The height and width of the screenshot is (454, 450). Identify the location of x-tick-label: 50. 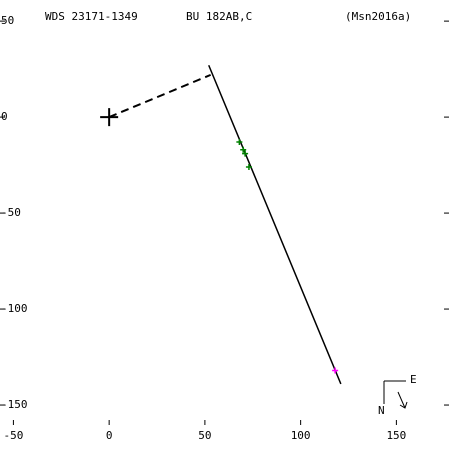
(204, 435).